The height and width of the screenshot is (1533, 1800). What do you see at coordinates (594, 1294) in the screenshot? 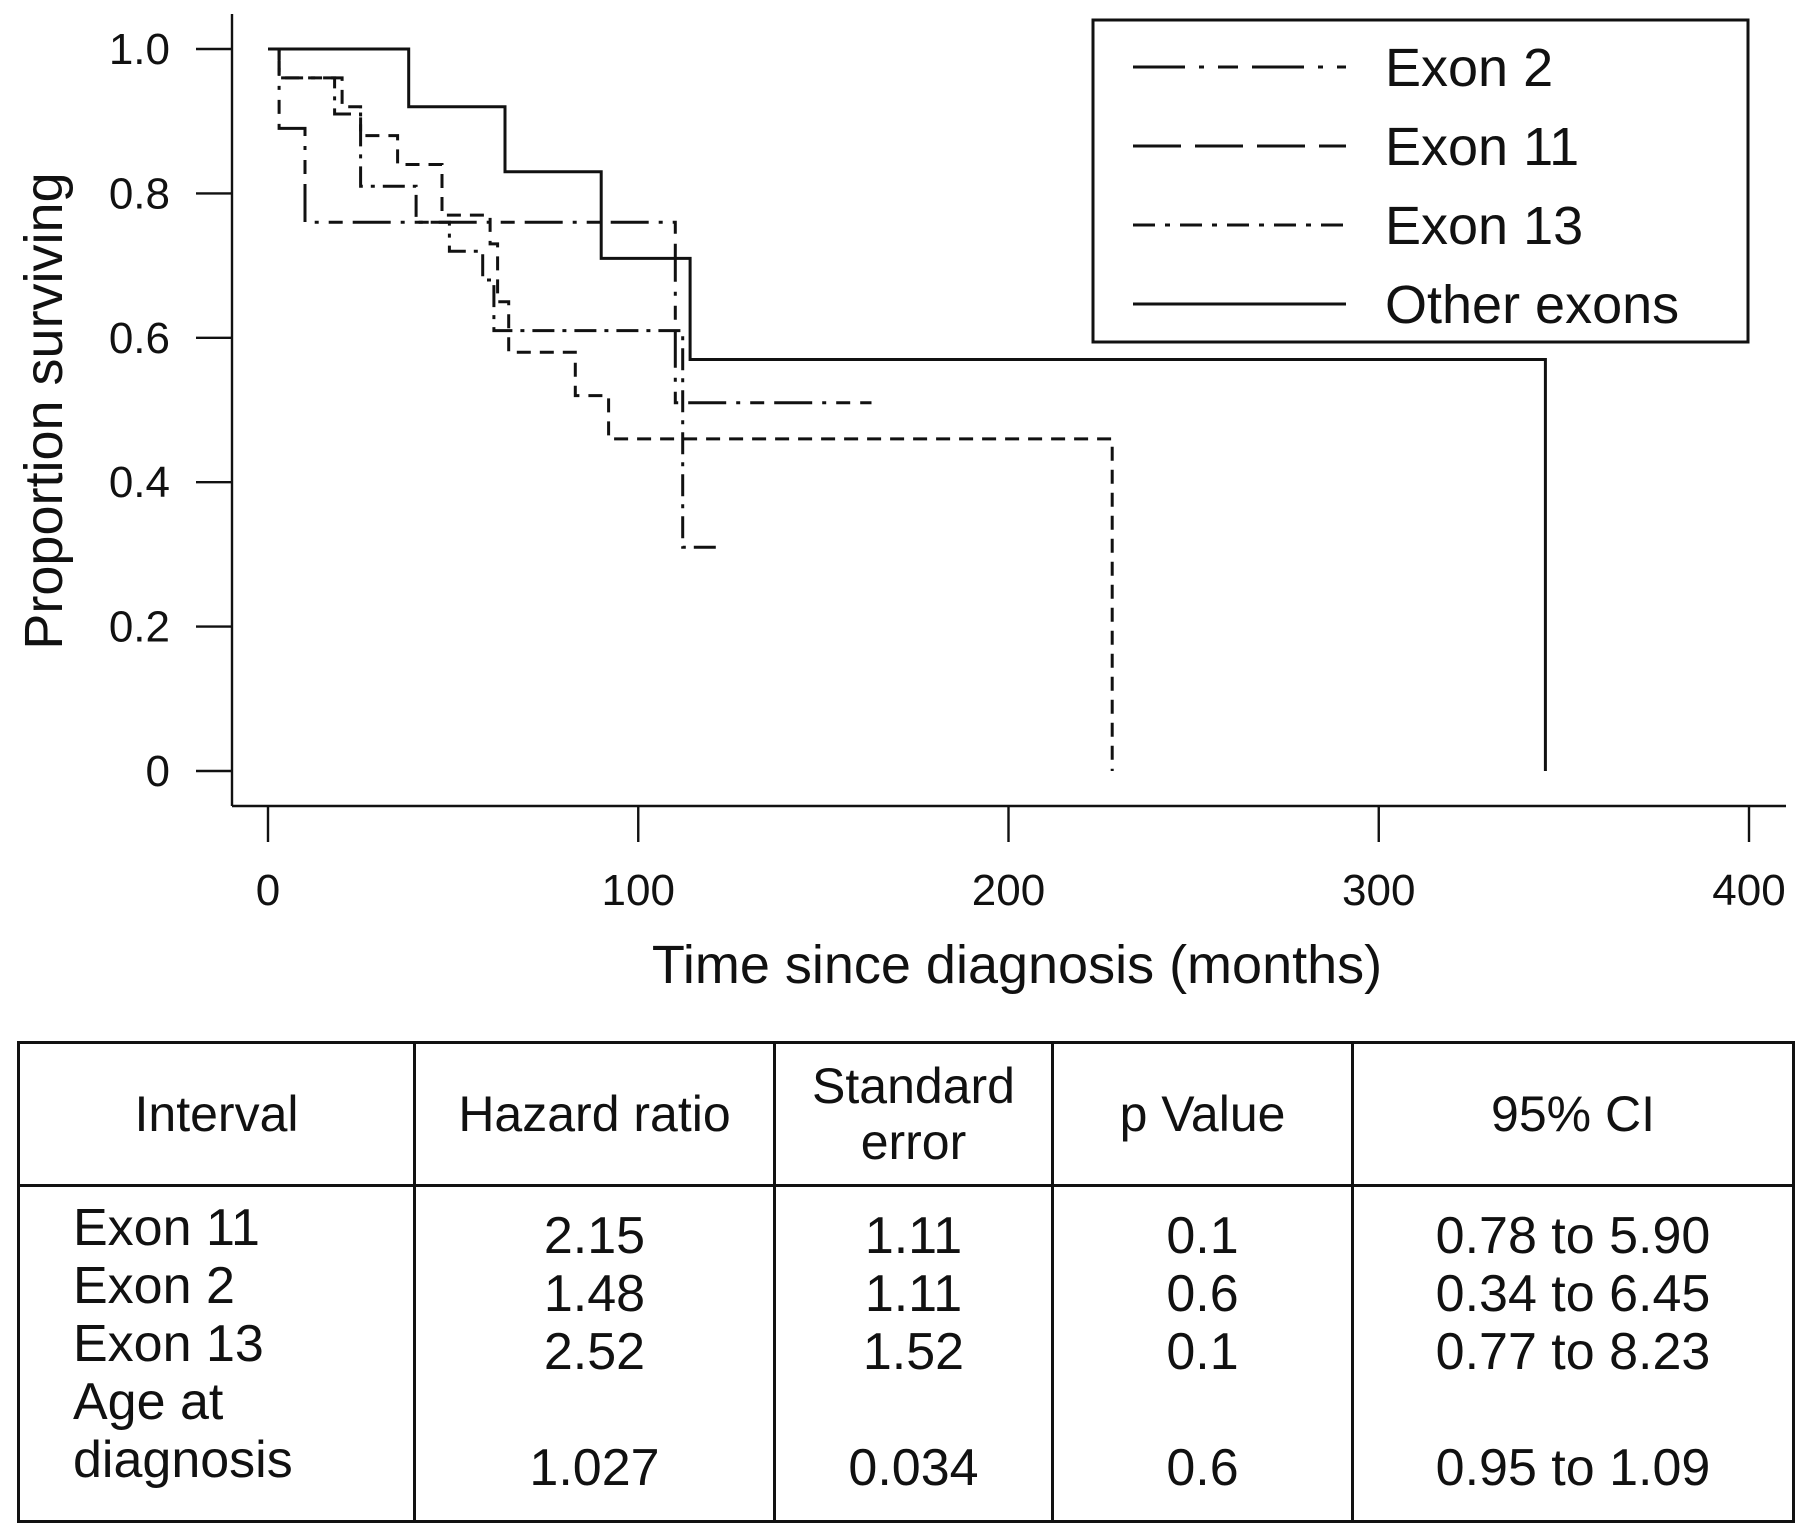
I see `table-cell-value: 1.48` at bounding box center [594, 1294].